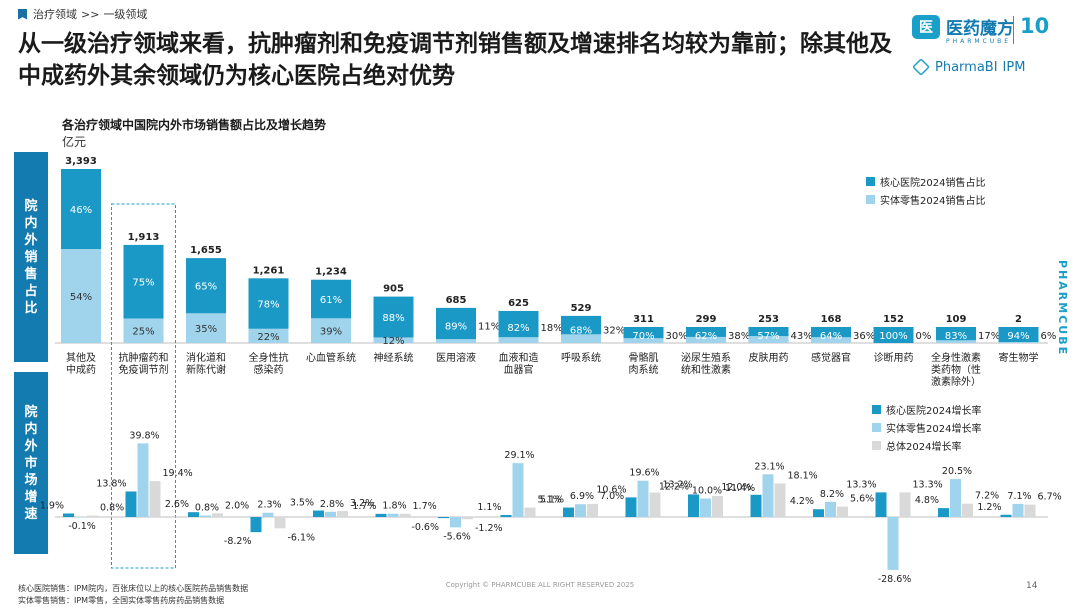 Image resolution: width=1080 pixels, height=608 pixels. What do you see at coordinates (1013, 30) in the screenshot?
I see `logo-divider` at bounding box center [1013, 30].